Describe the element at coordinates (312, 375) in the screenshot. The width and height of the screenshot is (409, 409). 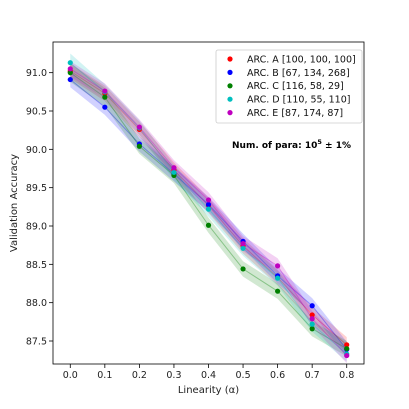
I see `x-tick-label-7: 0.7` at that location.